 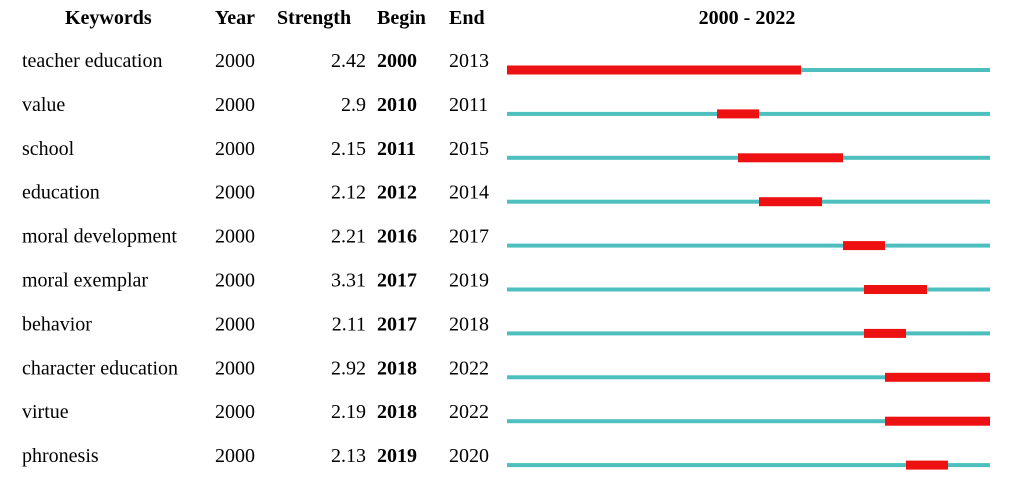 What do you see at coordinates (100, 368) in the screenshot?
I see `keyword-label: character education` at bounding box center [100, 368].